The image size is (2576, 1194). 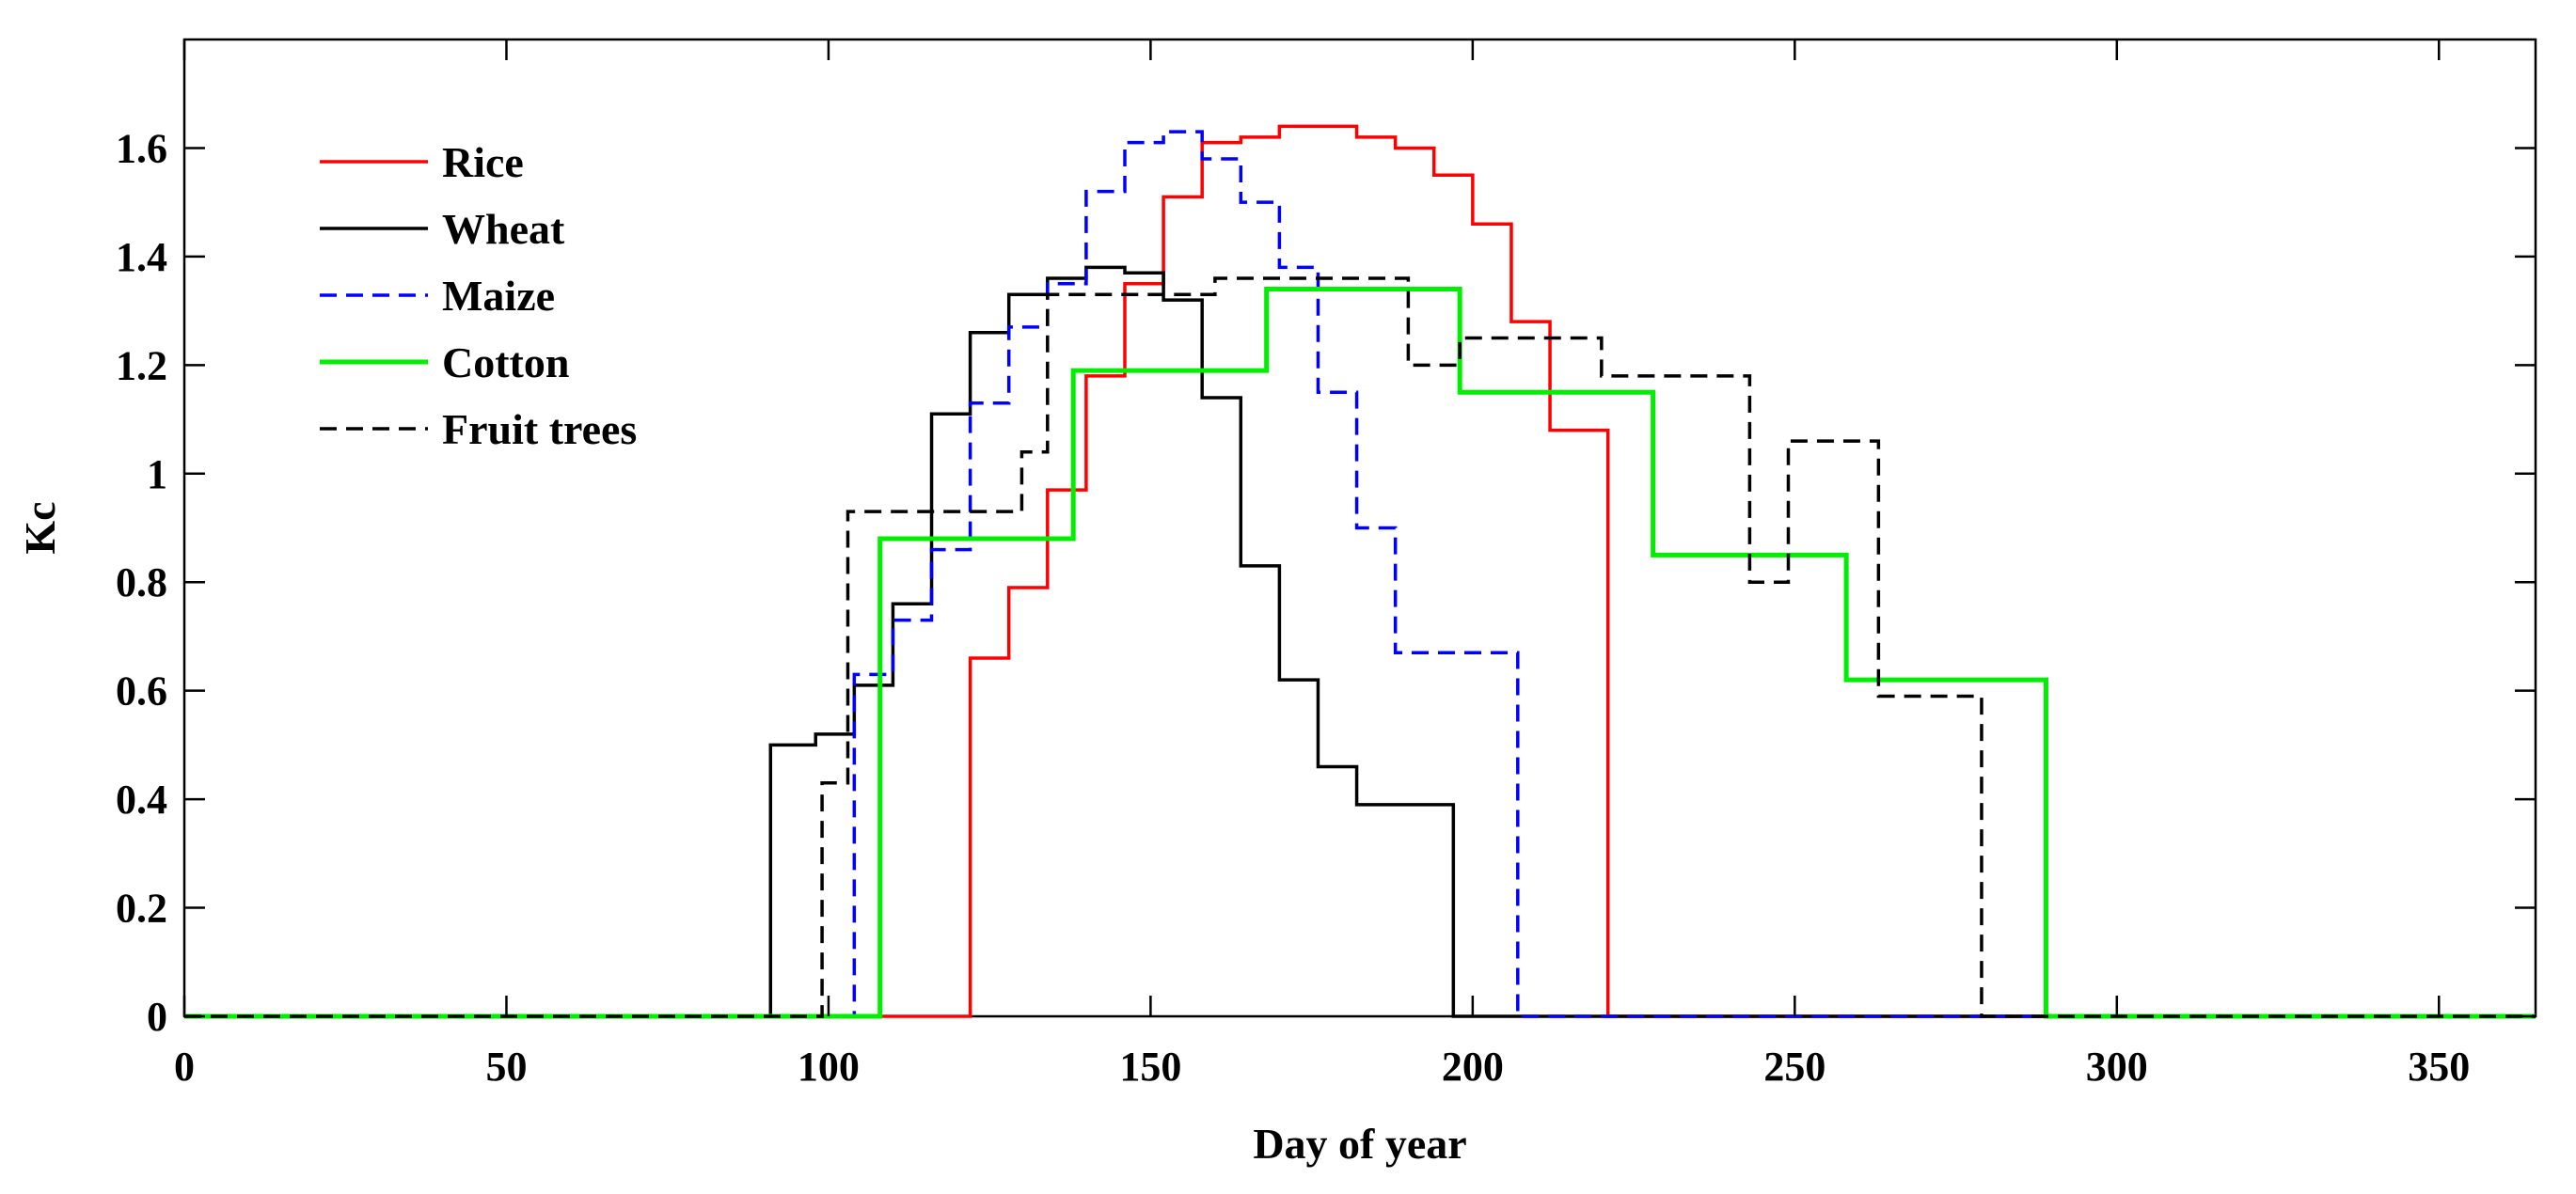 I want to click on x-tick-label: 200, so click(x=1473, y=1067).